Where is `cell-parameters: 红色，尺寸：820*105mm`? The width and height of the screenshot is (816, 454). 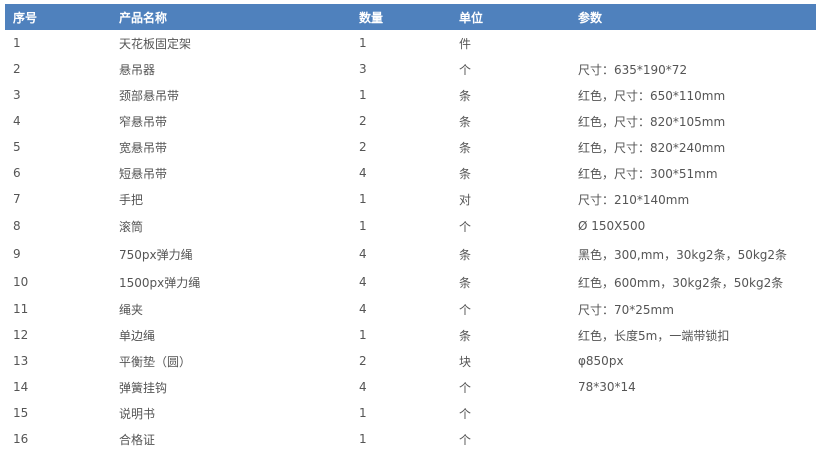 cell-parameters: 红色，尺寸：820*105mm is located at coordinates (652, 121).